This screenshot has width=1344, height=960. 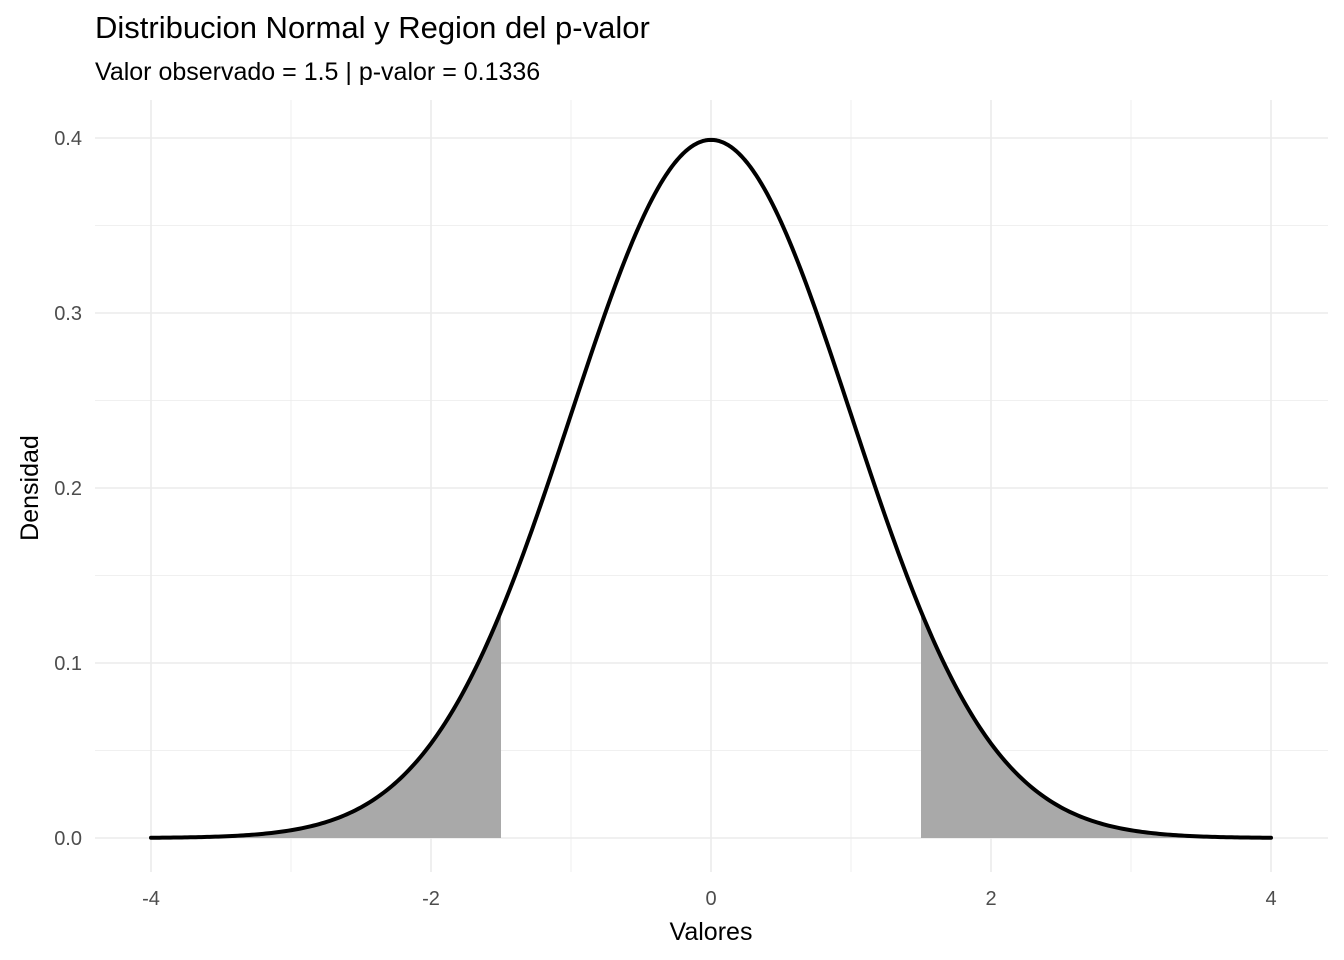 I want to click on y-tick-label: 0.3, so click(x=68, y=314).